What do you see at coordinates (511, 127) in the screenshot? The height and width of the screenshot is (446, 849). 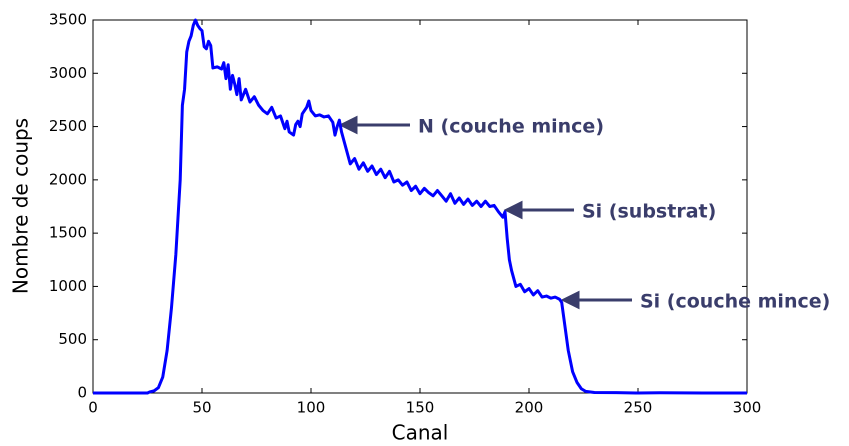 I see `annotation: N (couche mince)` at bounding box center [511, 127].